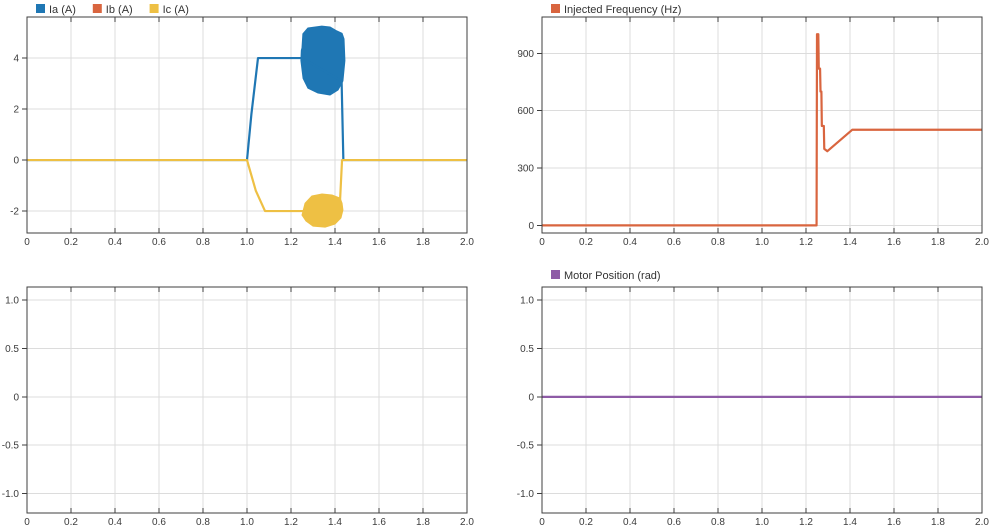 The image size is (1002, 530). What do you see at coordinates (62, 10) in the screenshot?
I see `legend-item-label: Ia (A)` at bounding box center [62, 10].